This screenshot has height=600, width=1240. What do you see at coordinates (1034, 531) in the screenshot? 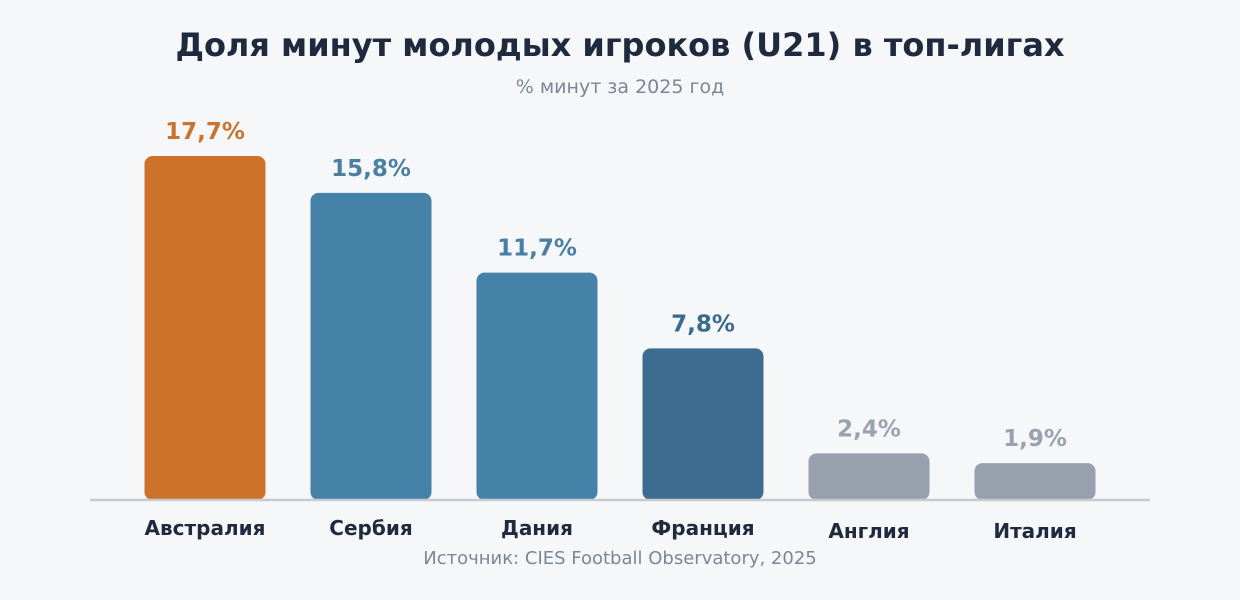
I see `category-label-6: Италия` at bounding box center [1034, 531].